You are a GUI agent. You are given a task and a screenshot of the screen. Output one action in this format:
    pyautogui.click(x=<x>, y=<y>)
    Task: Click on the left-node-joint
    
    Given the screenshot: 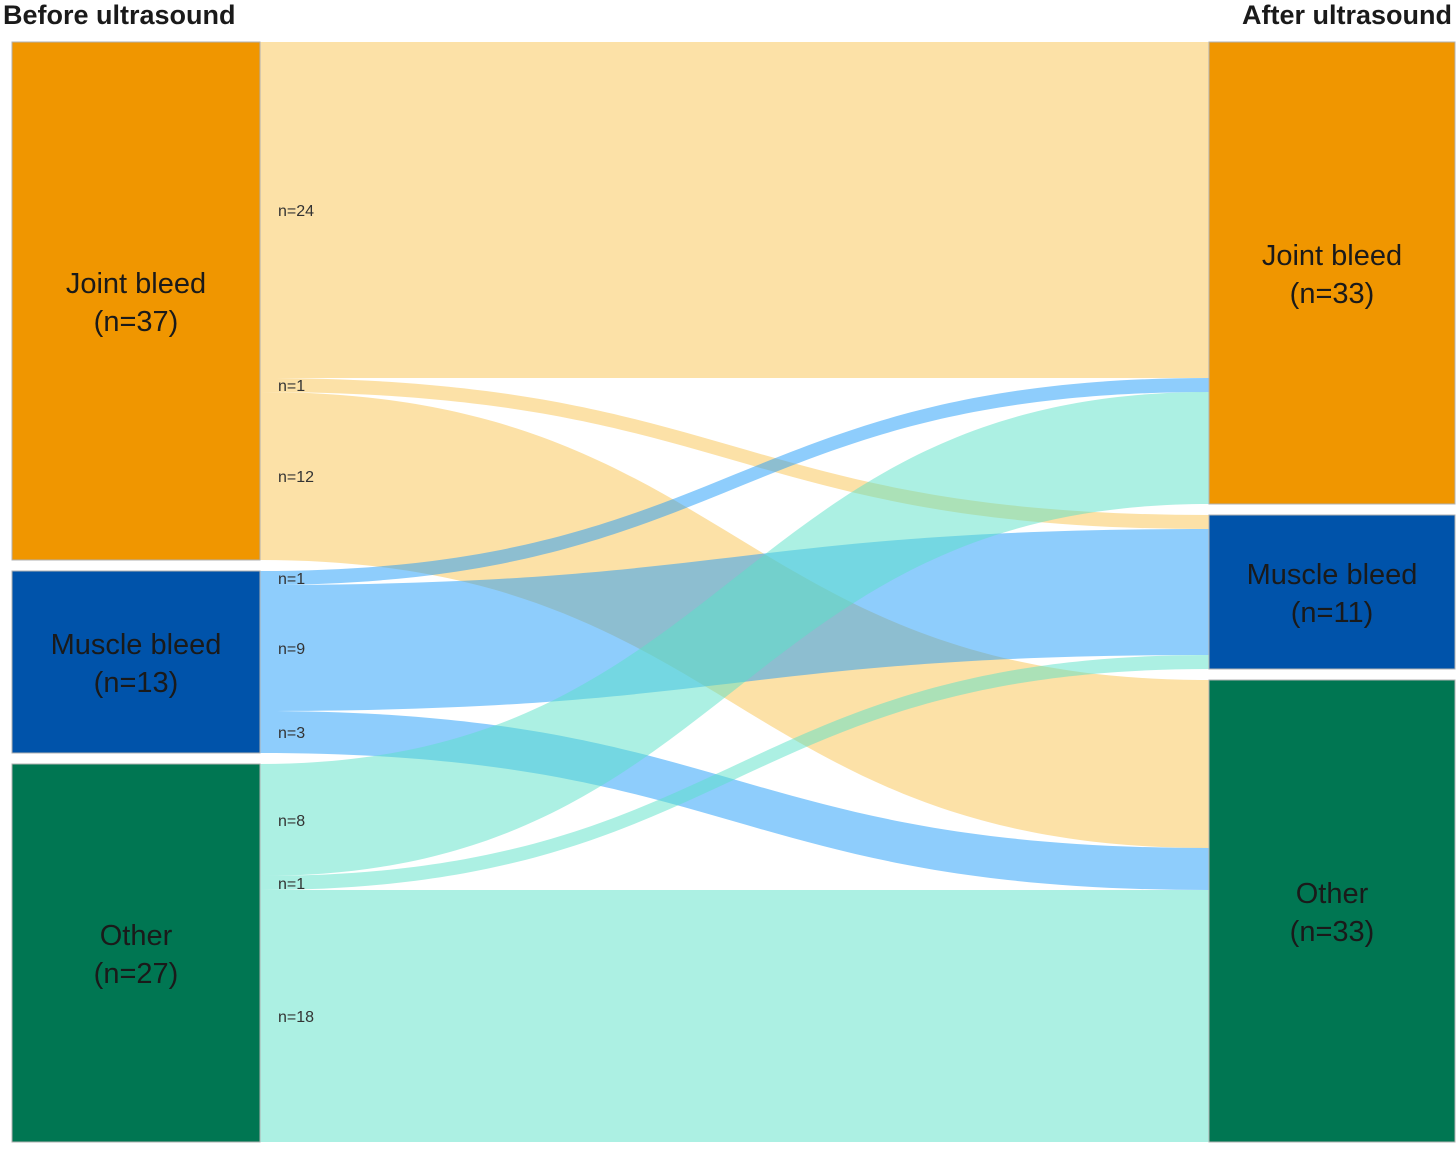 What is the action you would take?
    pyautogui.click(x=136, y=301)
    